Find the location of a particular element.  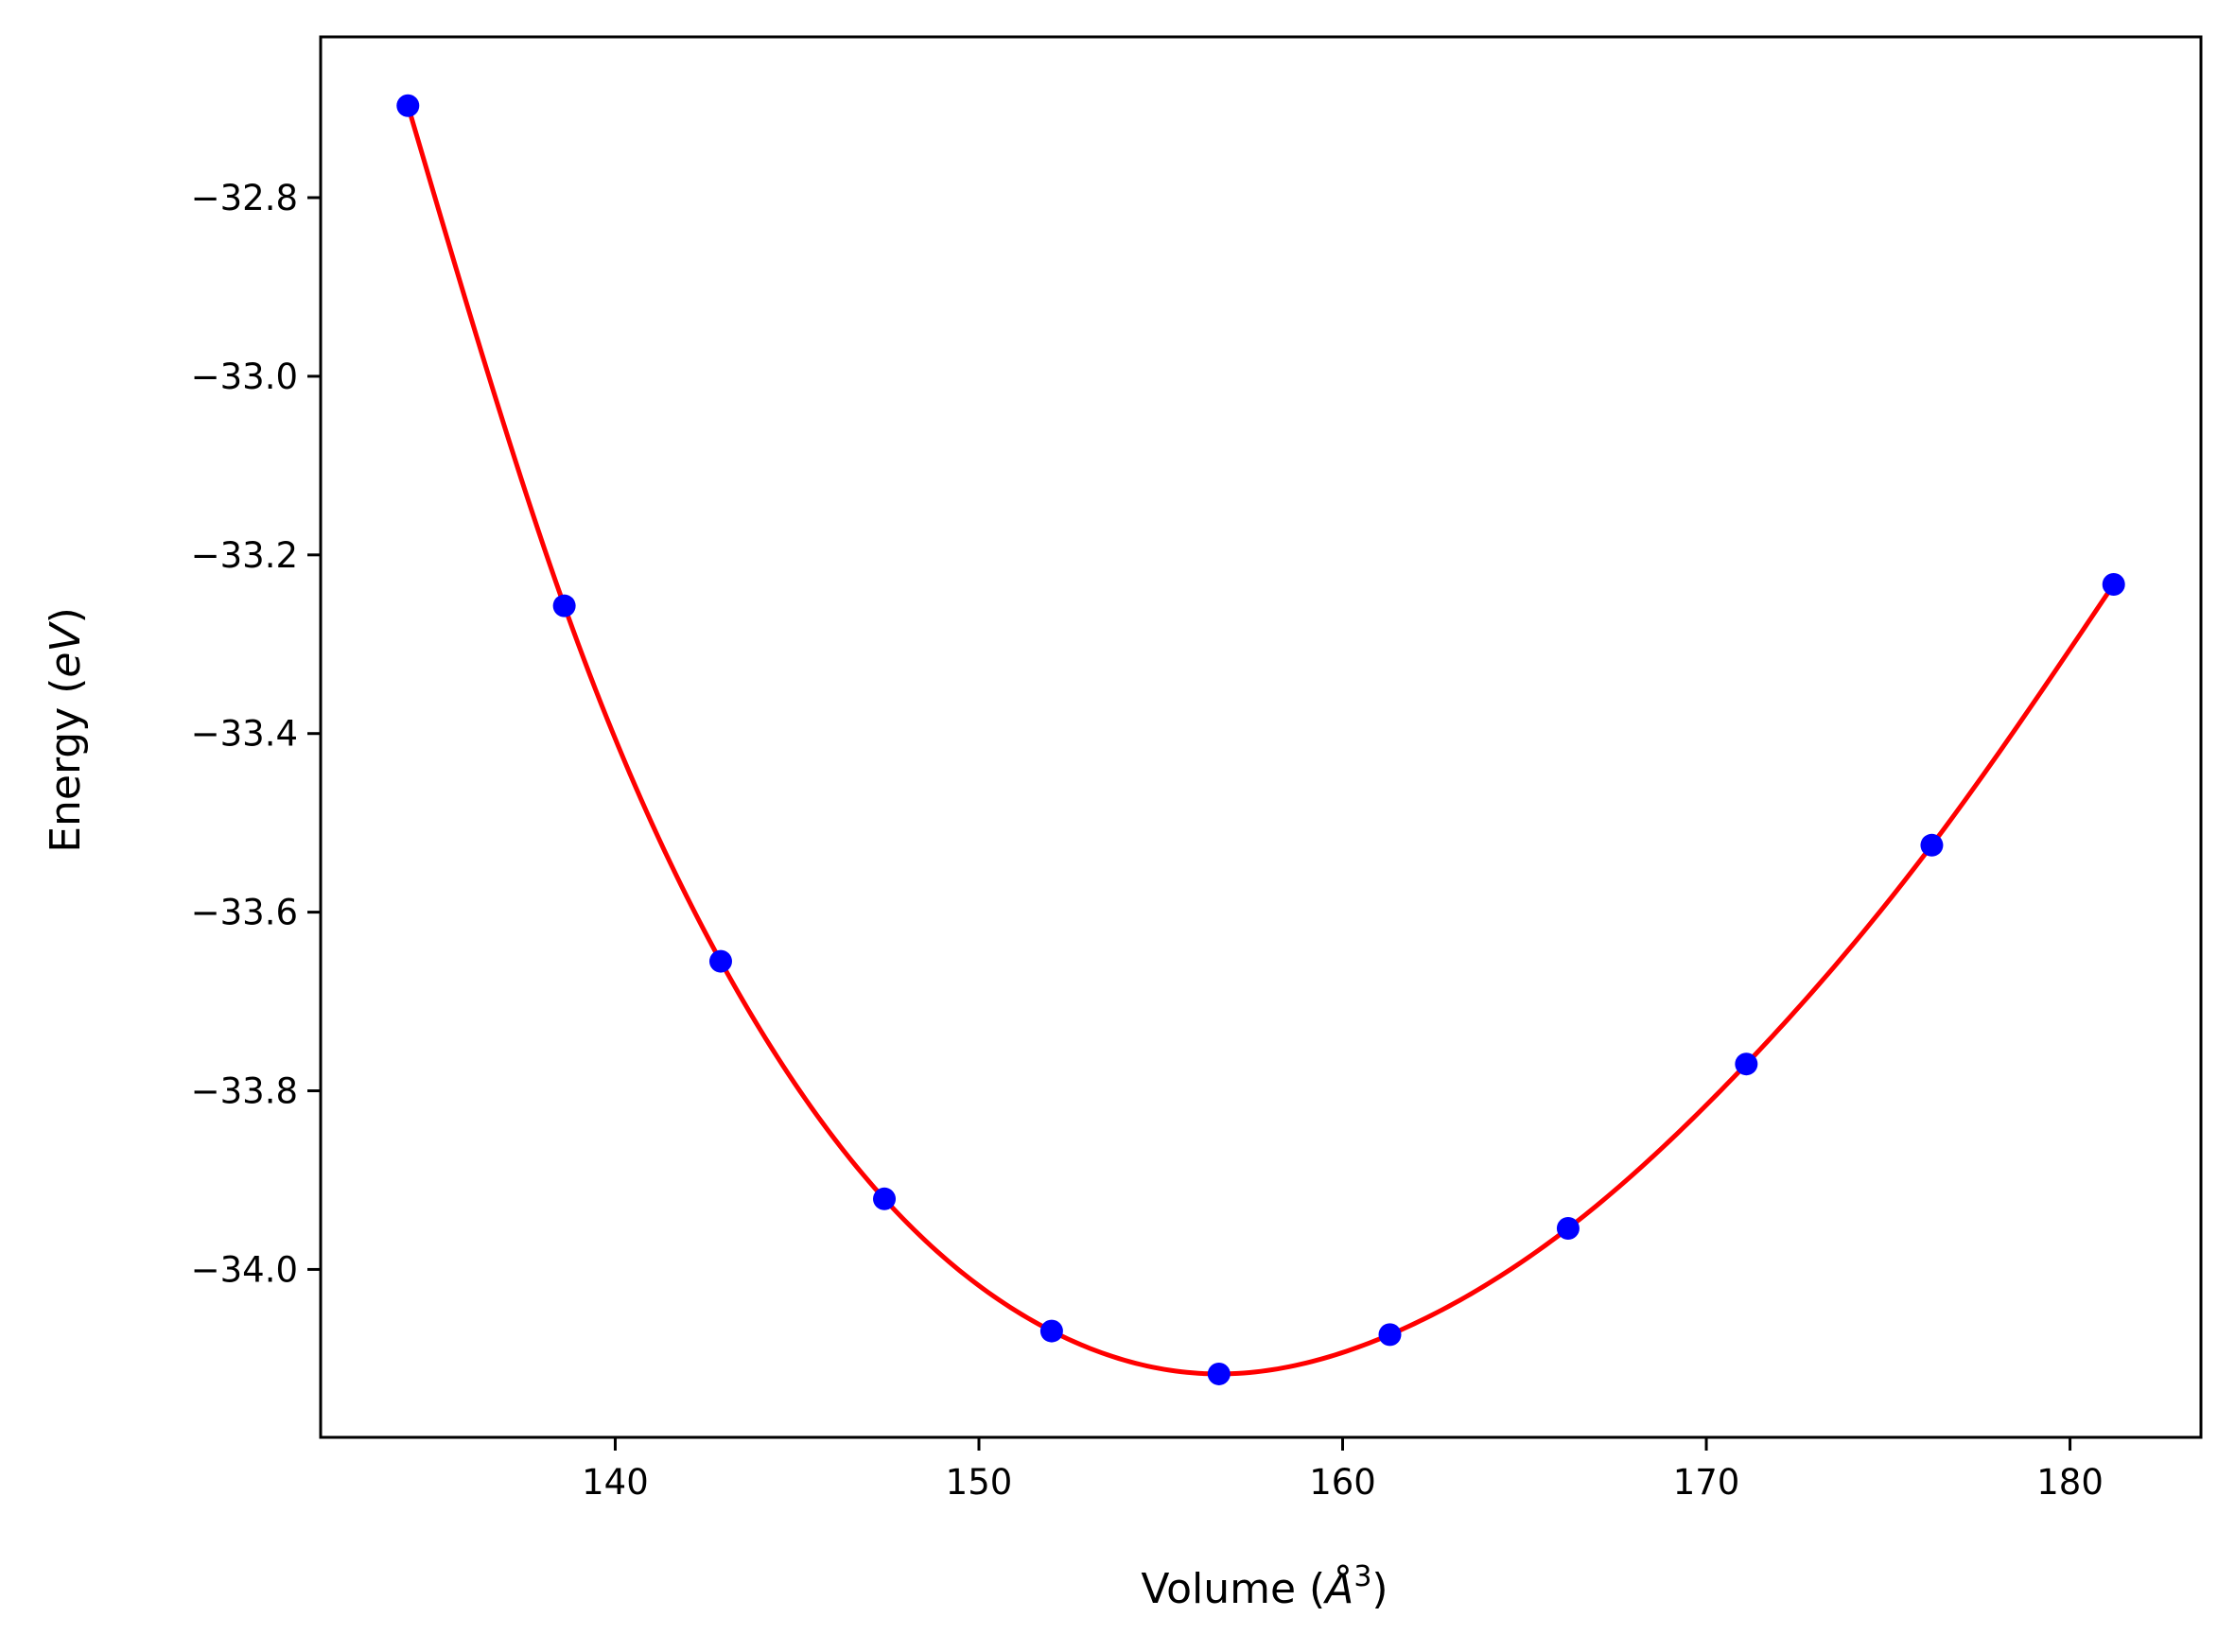

y-axis-title: Energy (eV) is located at coordinates (66, 730).